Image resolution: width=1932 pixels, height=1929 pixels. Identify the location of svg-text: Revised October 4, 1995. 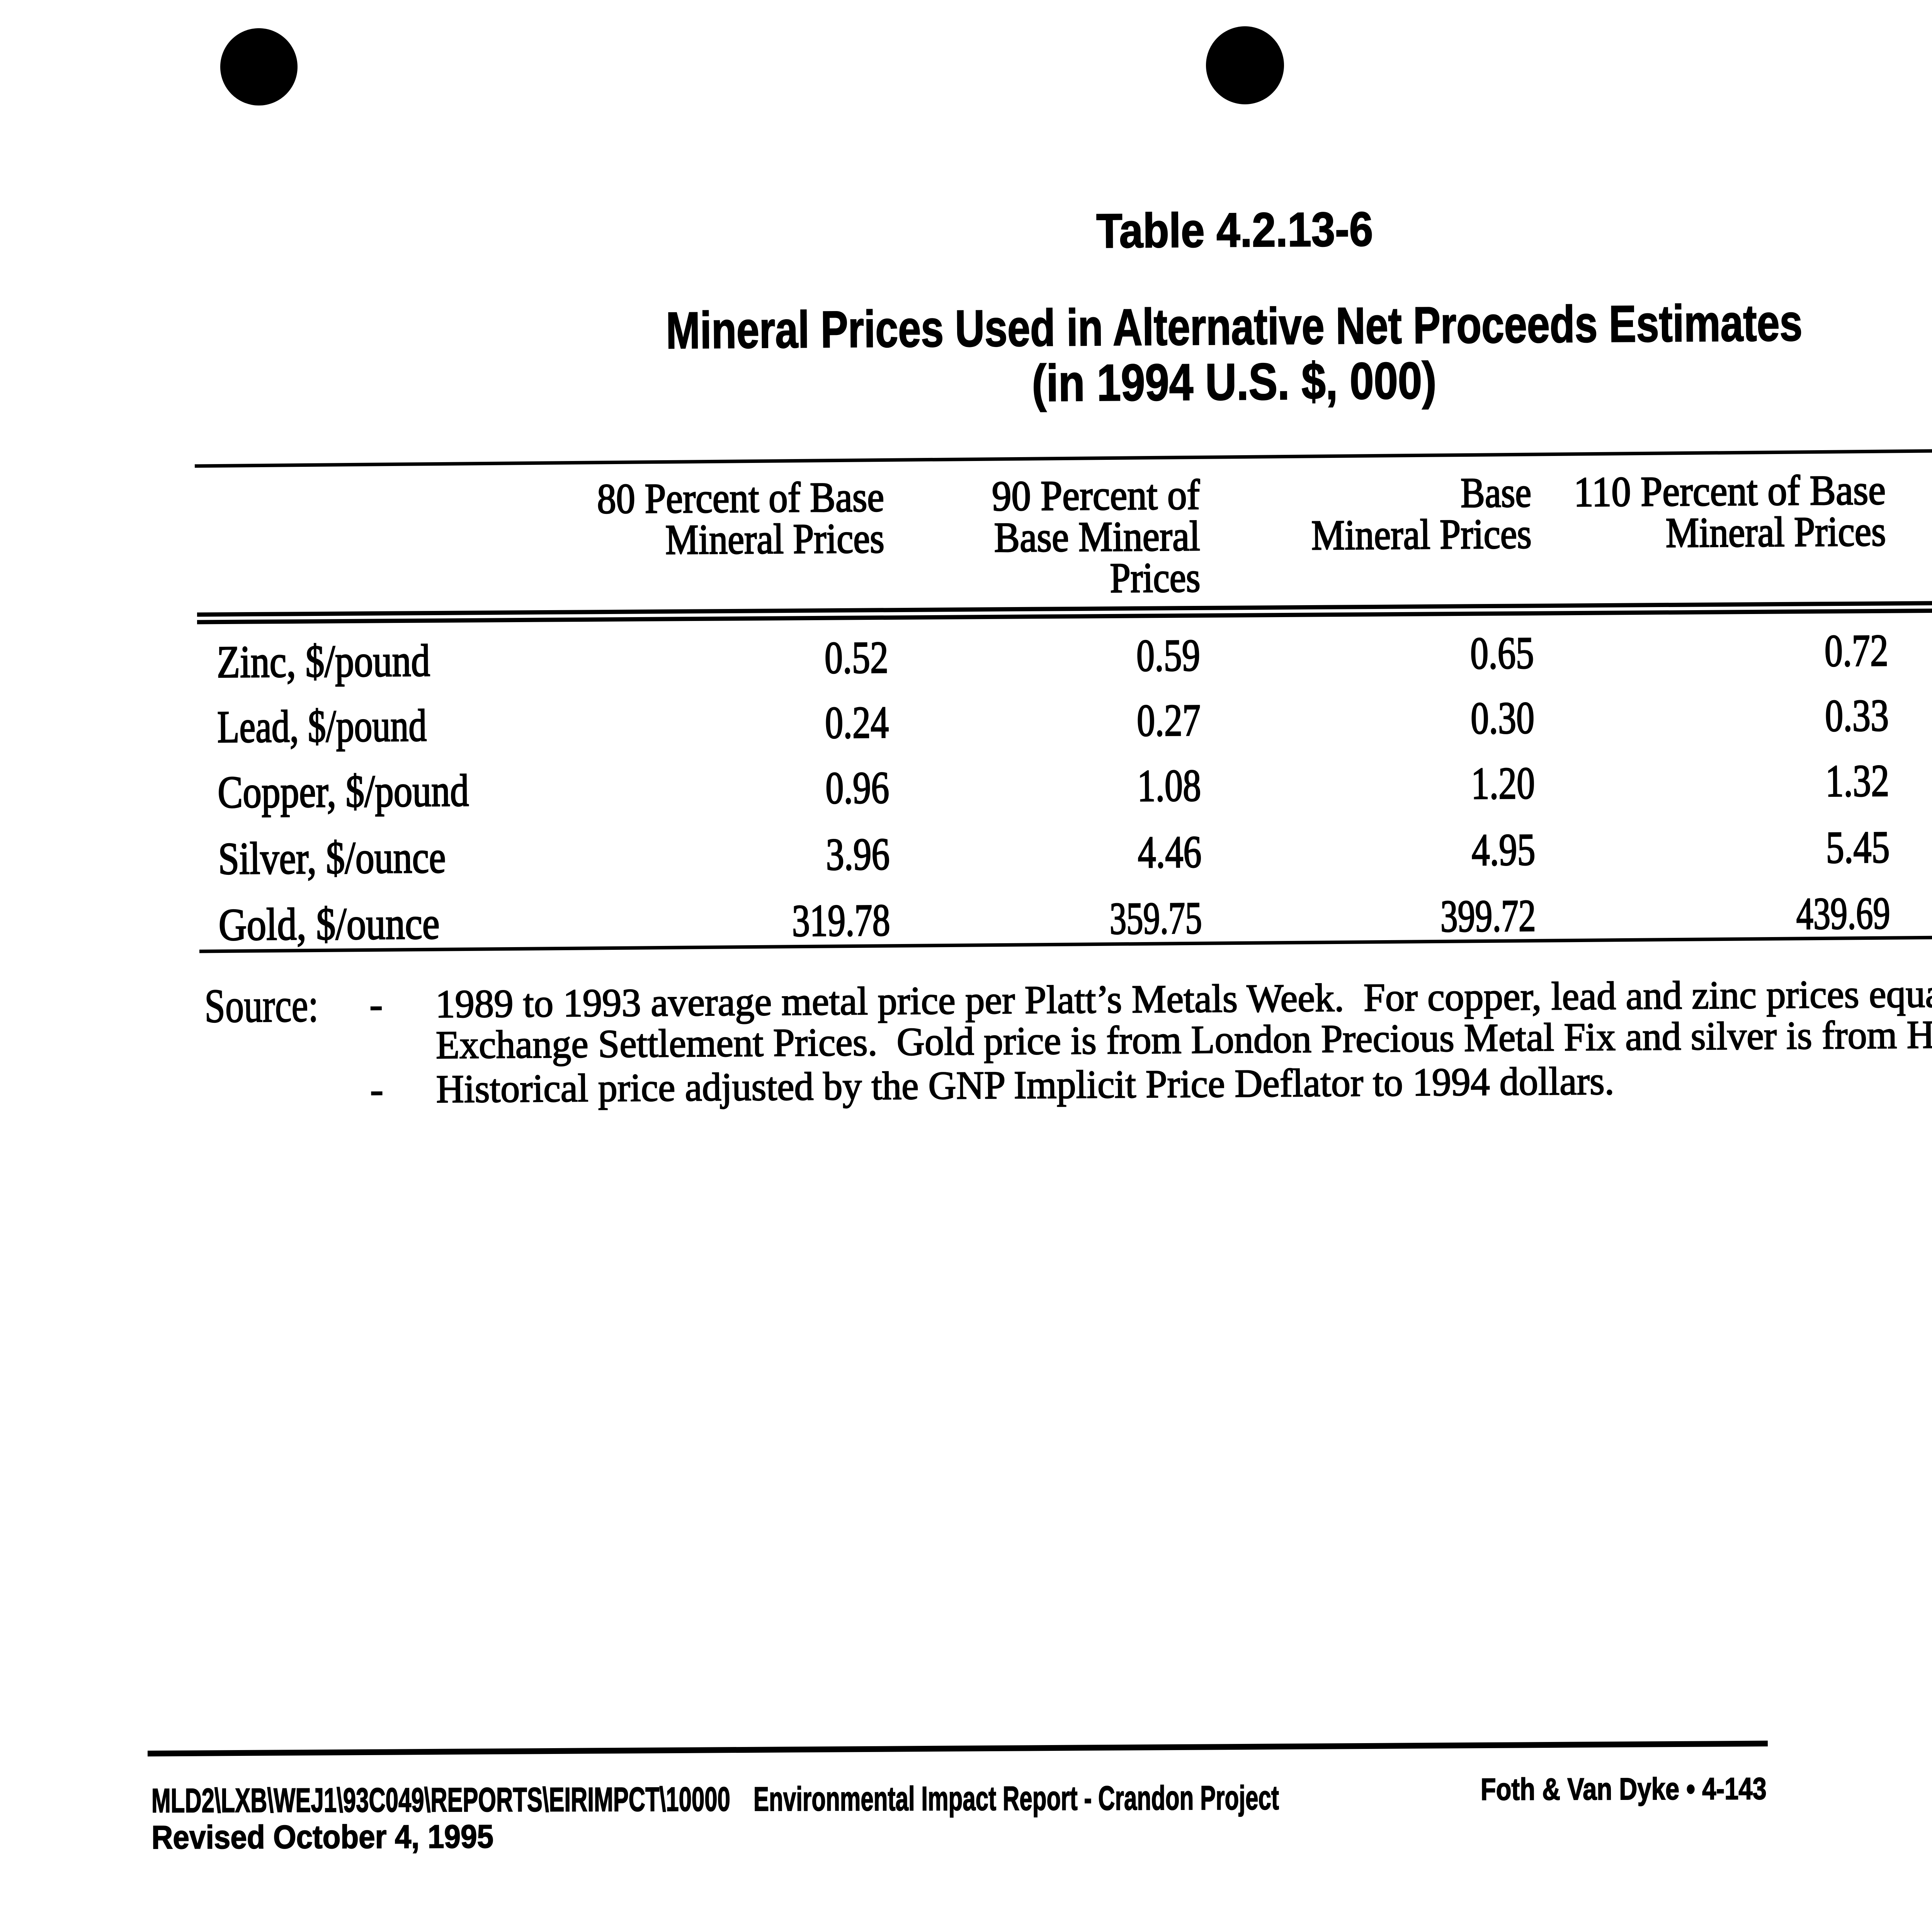
(322, 1837).